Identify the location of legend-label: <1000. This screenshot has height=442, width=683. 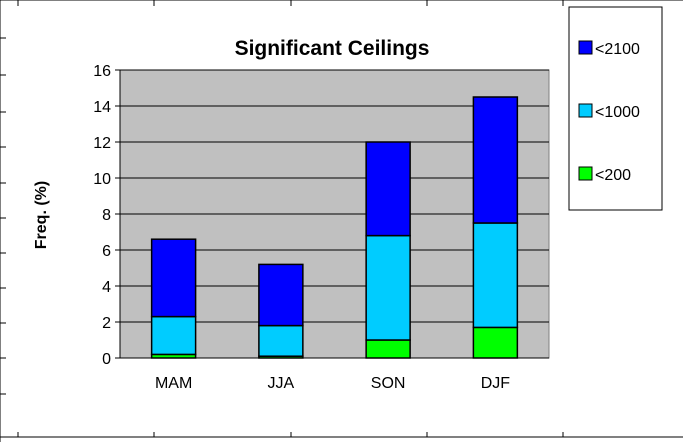
(617, 112).